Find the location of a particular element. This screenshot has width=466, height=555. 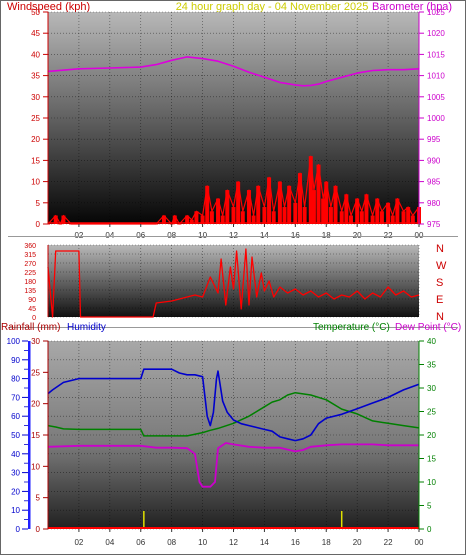

humidity-tick-label: 10 is located at coordinates (15, 510).